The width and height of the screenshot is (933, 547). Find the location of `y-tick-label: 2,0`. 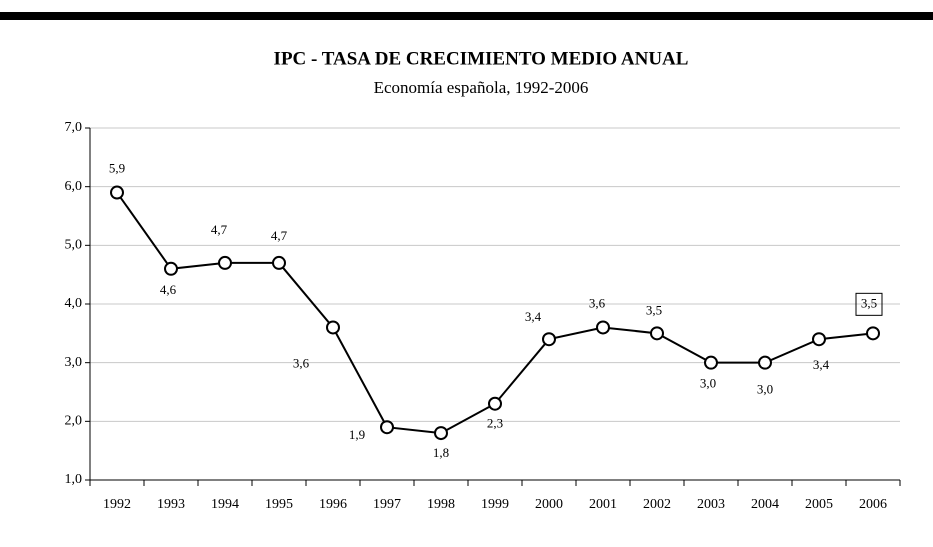

y-tick-label: 2,0 is located at coordinates (74, 421).